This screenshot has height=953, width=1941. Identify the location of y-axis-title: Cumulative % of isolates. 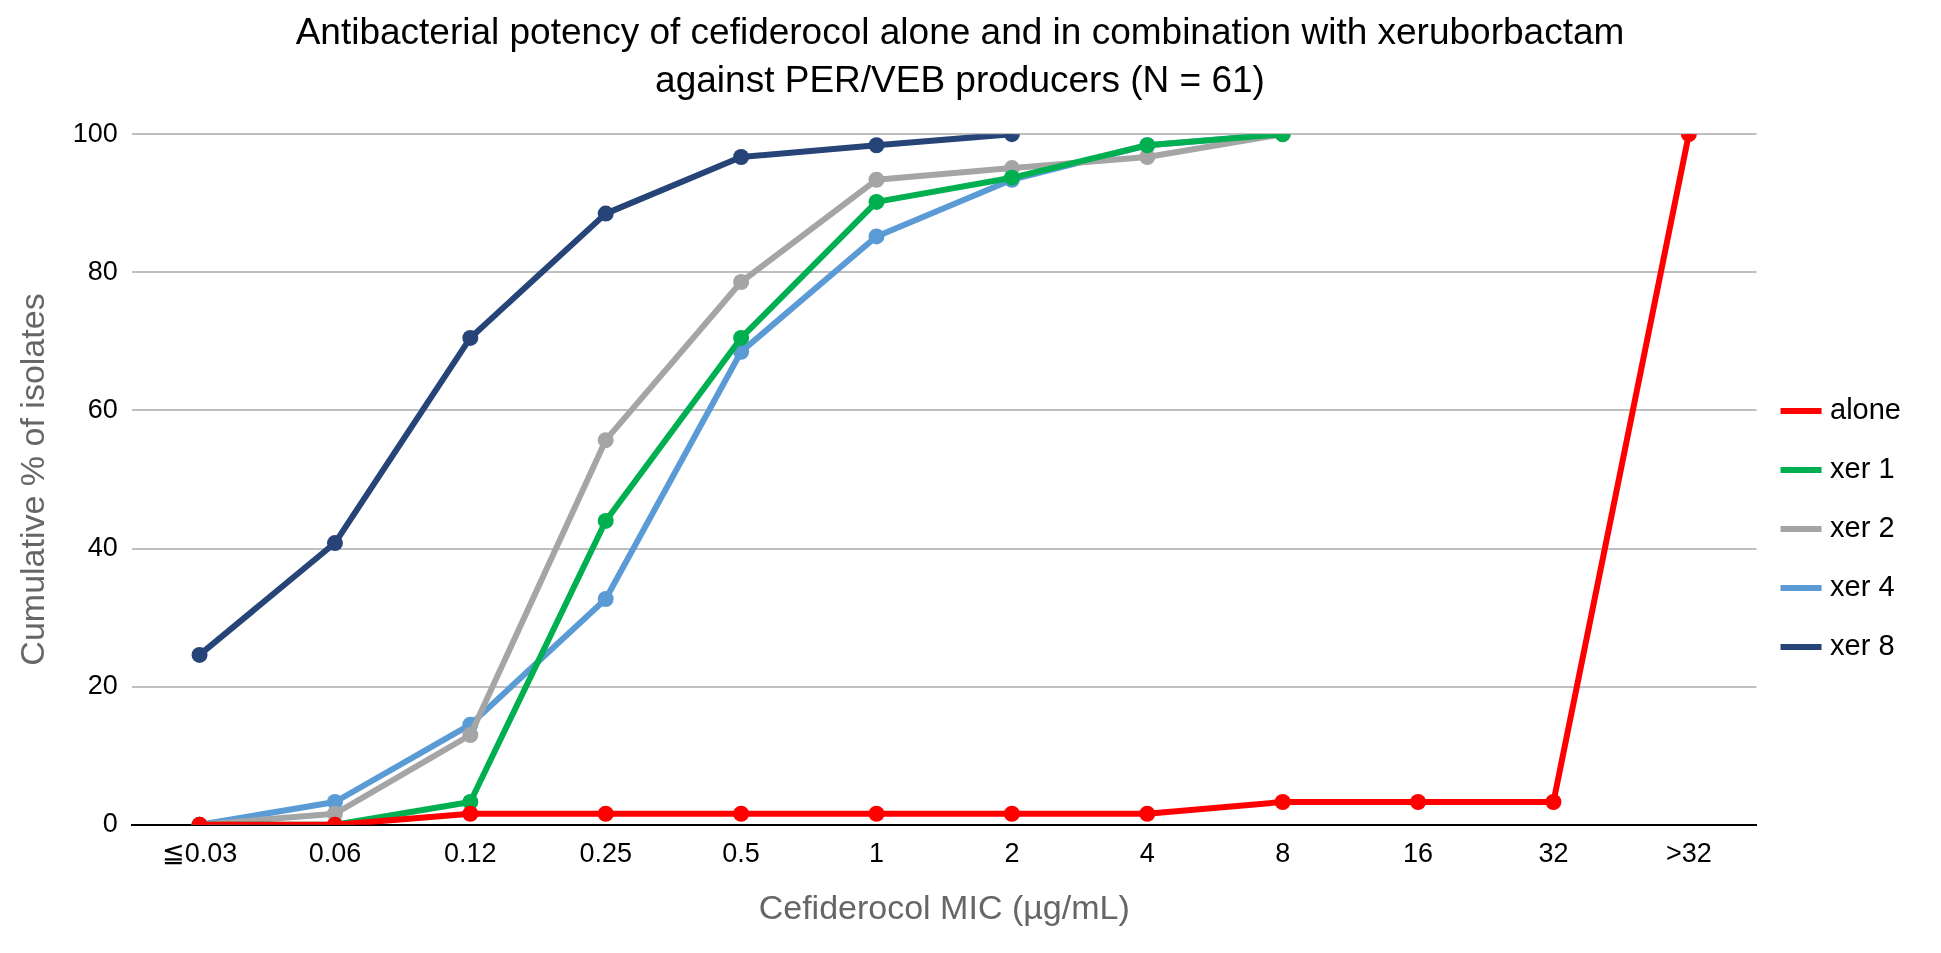
(31, 479).